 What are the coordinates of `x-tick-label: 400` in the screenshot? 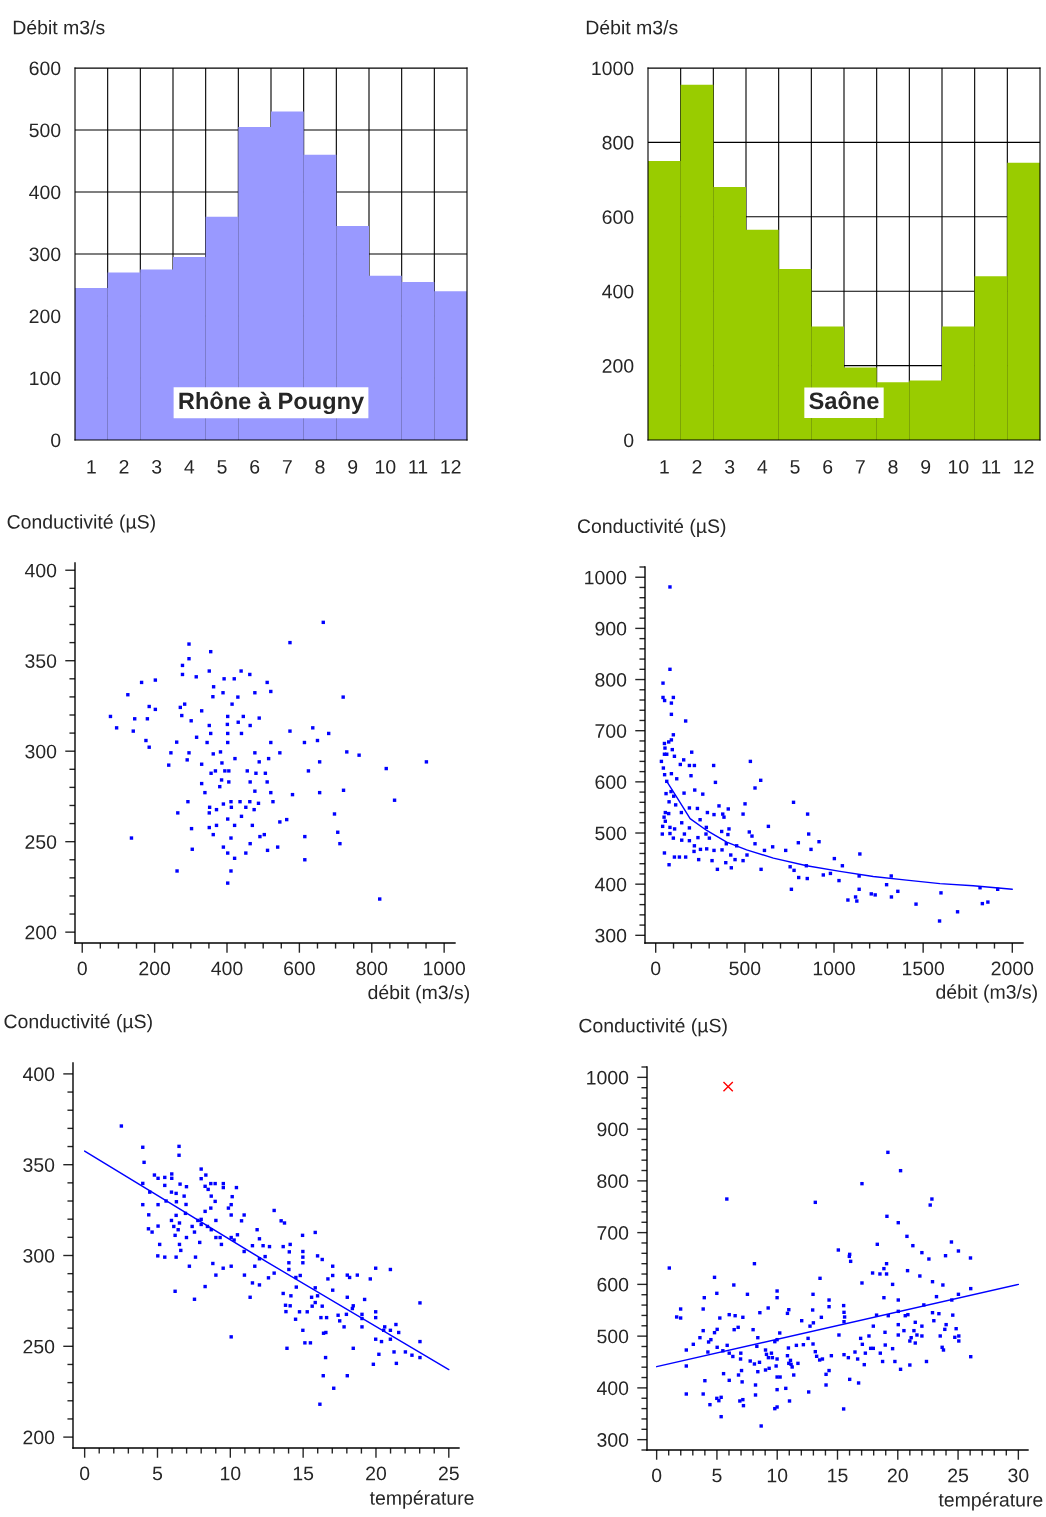 It's located at (227, 968).